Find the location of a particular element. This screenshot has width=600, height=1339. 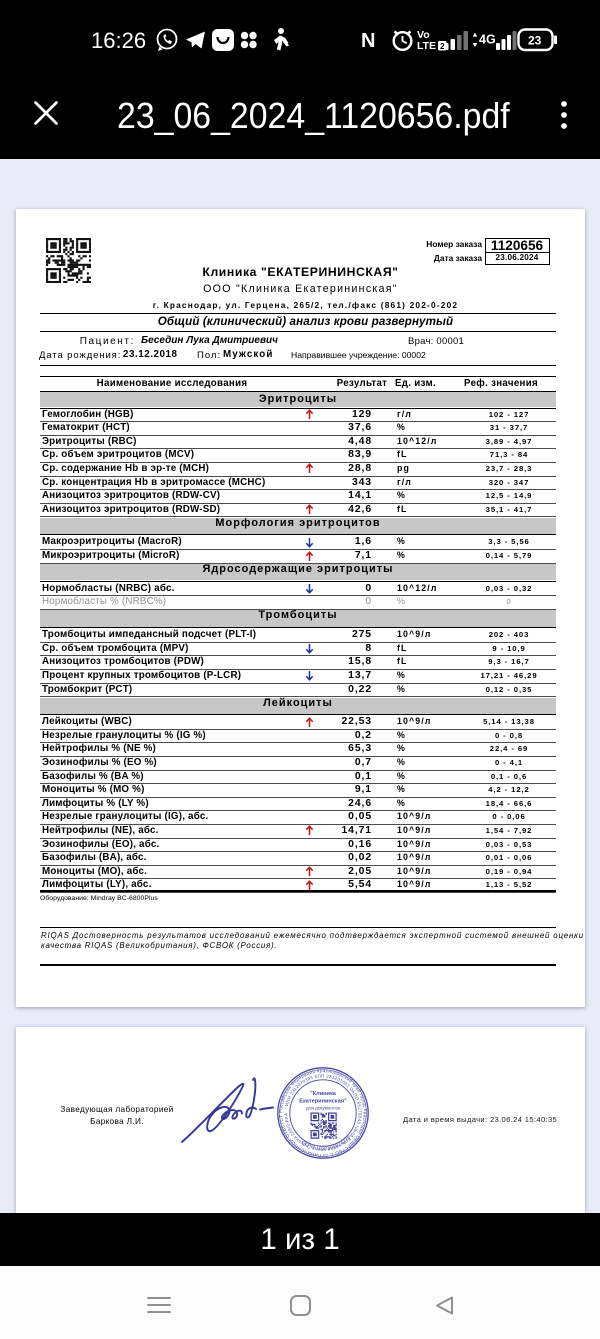

svg-text: N is located at coordinates (368, 41).